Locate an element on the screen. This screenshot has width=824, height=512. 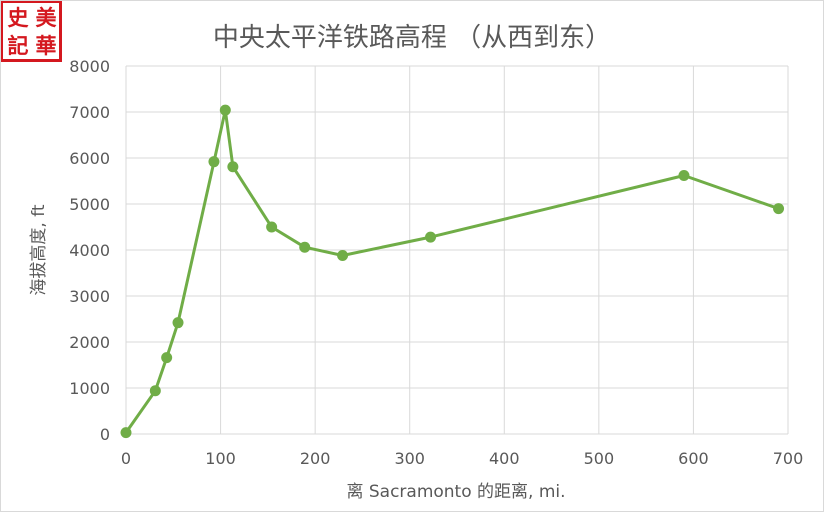
y-tick-label: 7000 is located at coordinates (89, 112).